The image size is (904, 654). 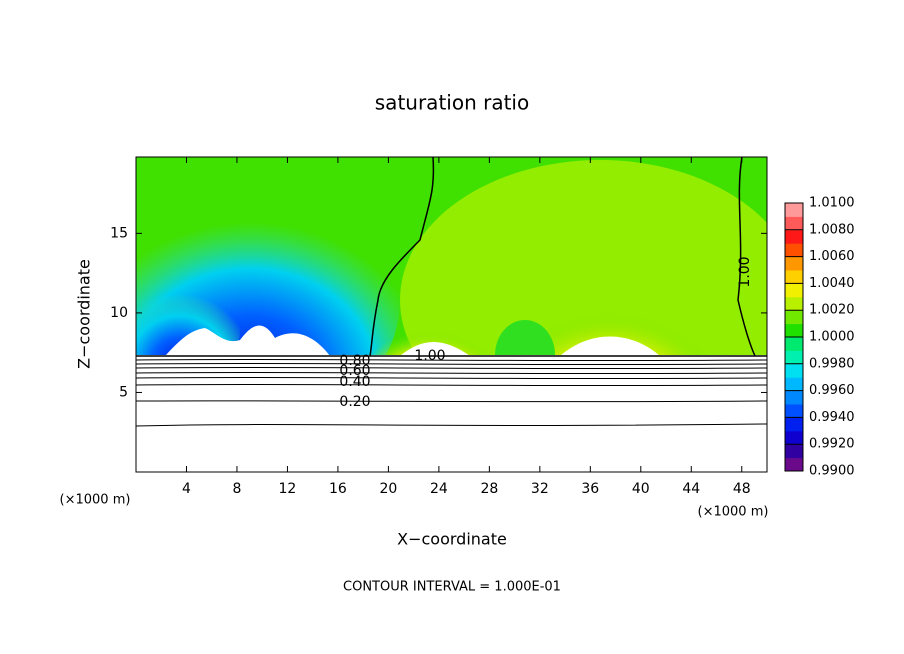 What do you see at coordinates (452, 103) in the screenshot?
I see `chart-title: saturation ratio` at bounding box center [452, 103].